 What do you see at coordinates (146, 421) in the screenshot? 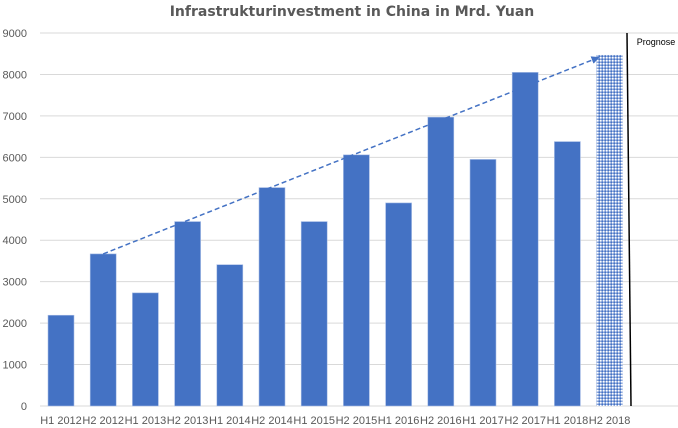
I see `x-tick-label: H1 2013` at bounding box center [146, 421].